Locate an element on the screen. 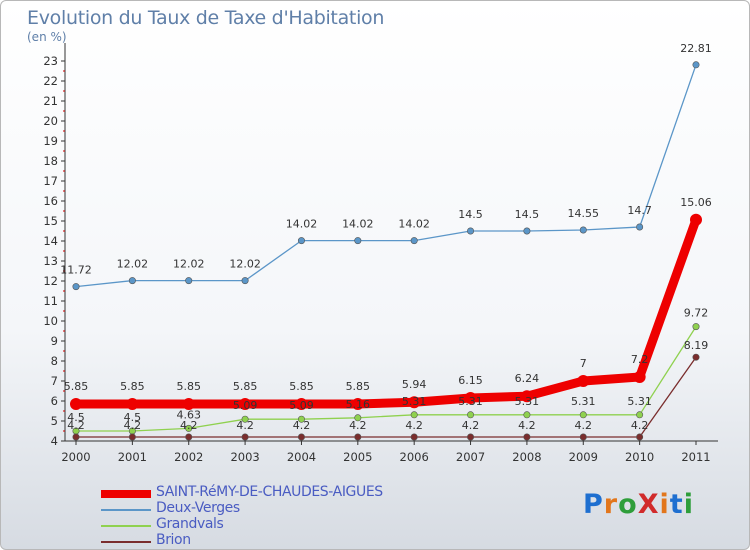  y-tick-label: 9 is located at coordinates (54, 341).